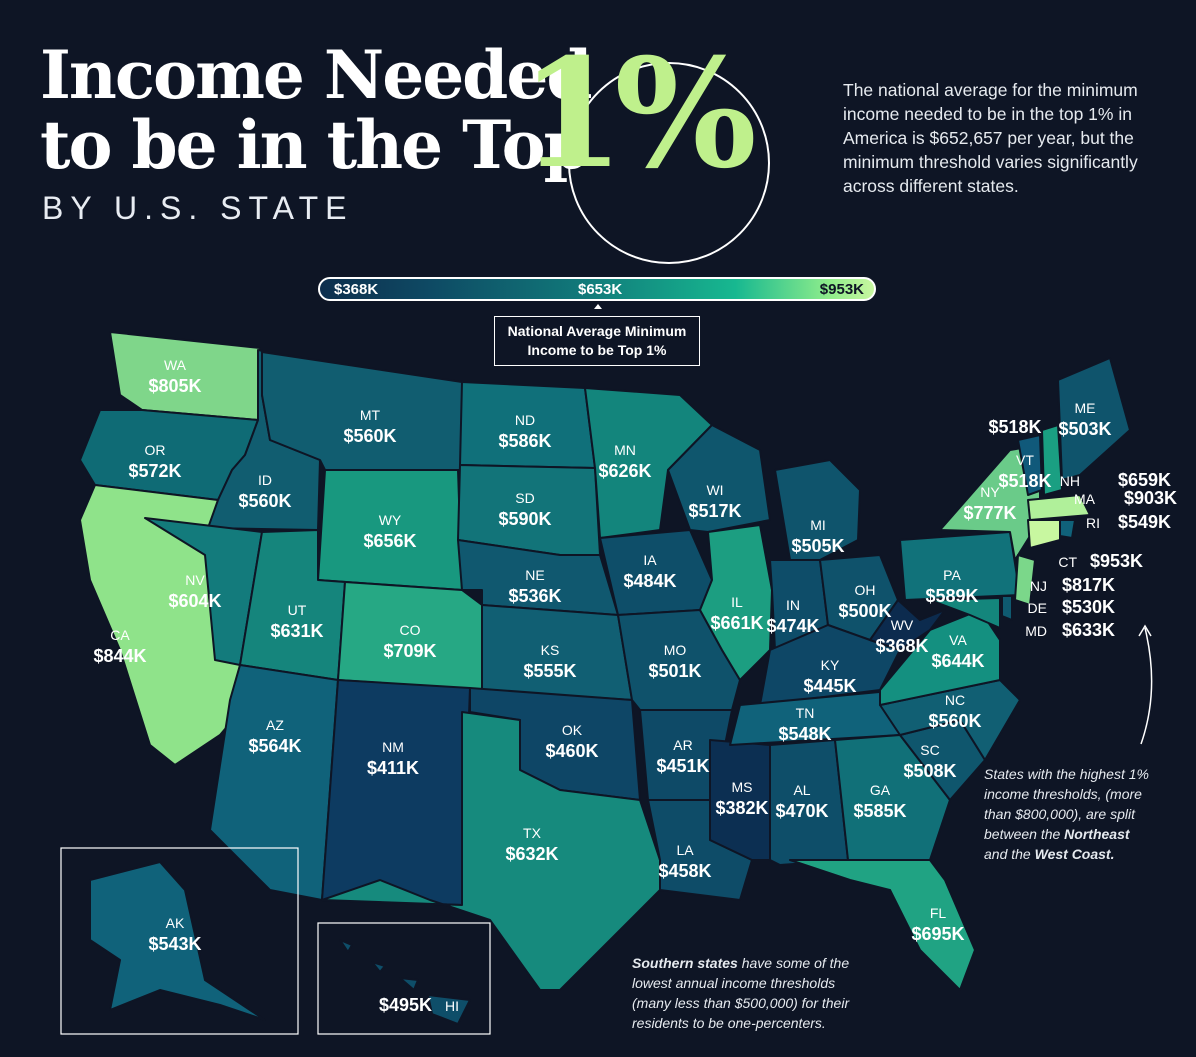 This screenshot has width=1196, height=1057. What do you see at coordinates (901, 646) in the screenshot?
I see `state-value-wv: $368K` at bounding box center [901, 646].